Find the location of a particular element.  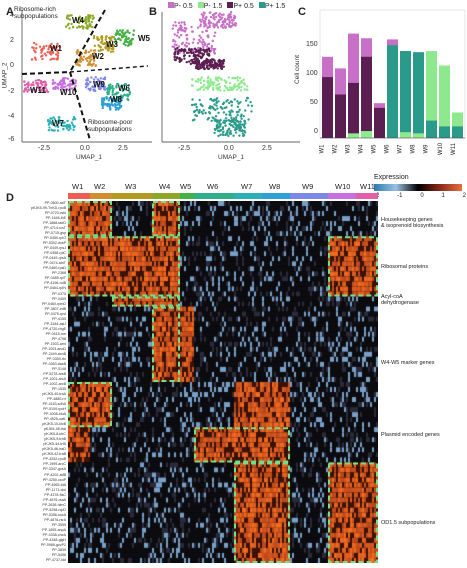

highlight-box is located at coordinates (166, 219).